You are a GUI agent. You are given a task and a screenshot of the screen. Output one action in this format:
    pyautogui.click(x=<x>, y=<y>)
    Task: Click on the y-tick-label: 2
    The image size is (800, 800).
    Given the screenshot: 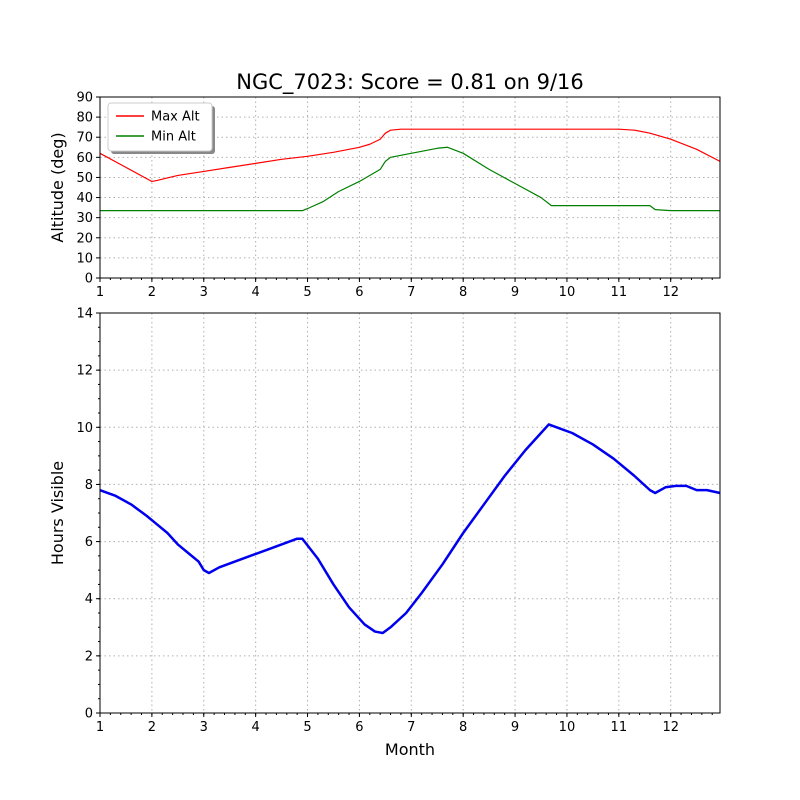 What is the action you would take?
    pyautogui.click(x=89, y=656)
    